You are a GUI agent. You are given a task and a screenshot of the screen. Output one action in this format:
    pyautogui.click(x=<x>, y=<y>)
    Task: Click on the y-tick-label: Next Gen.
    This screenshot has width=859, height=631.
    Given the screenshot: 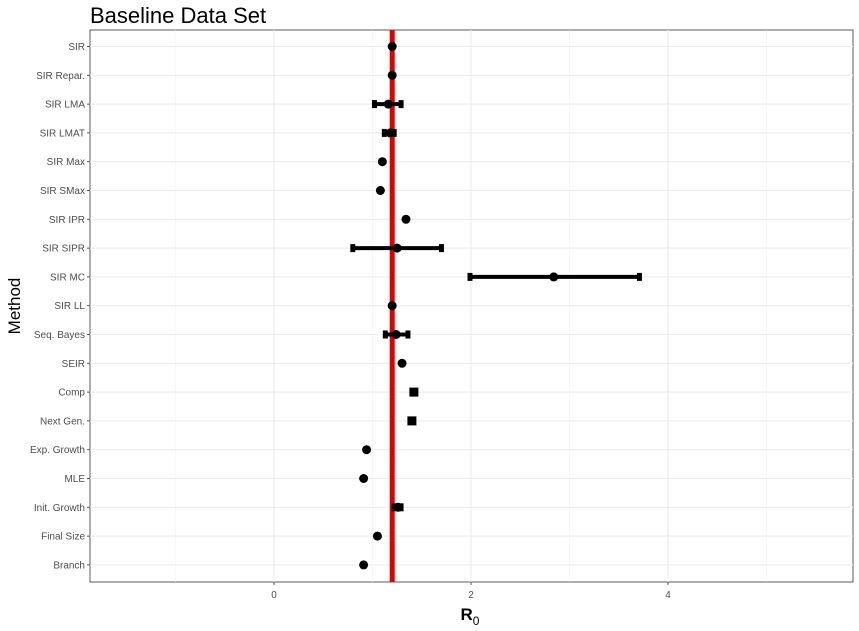 What is the action you would take?
    pyautogui.click(x=62, y=421)
    